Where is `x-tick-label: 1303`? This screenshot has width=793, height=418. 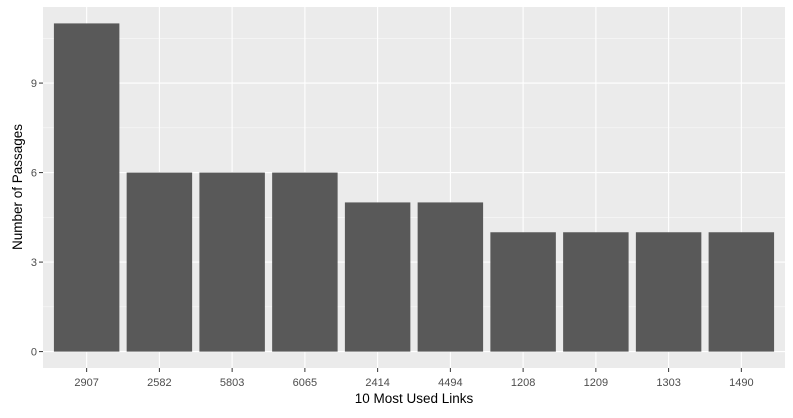
x-tick-label: 1303 is located at coordinates (668, 383).